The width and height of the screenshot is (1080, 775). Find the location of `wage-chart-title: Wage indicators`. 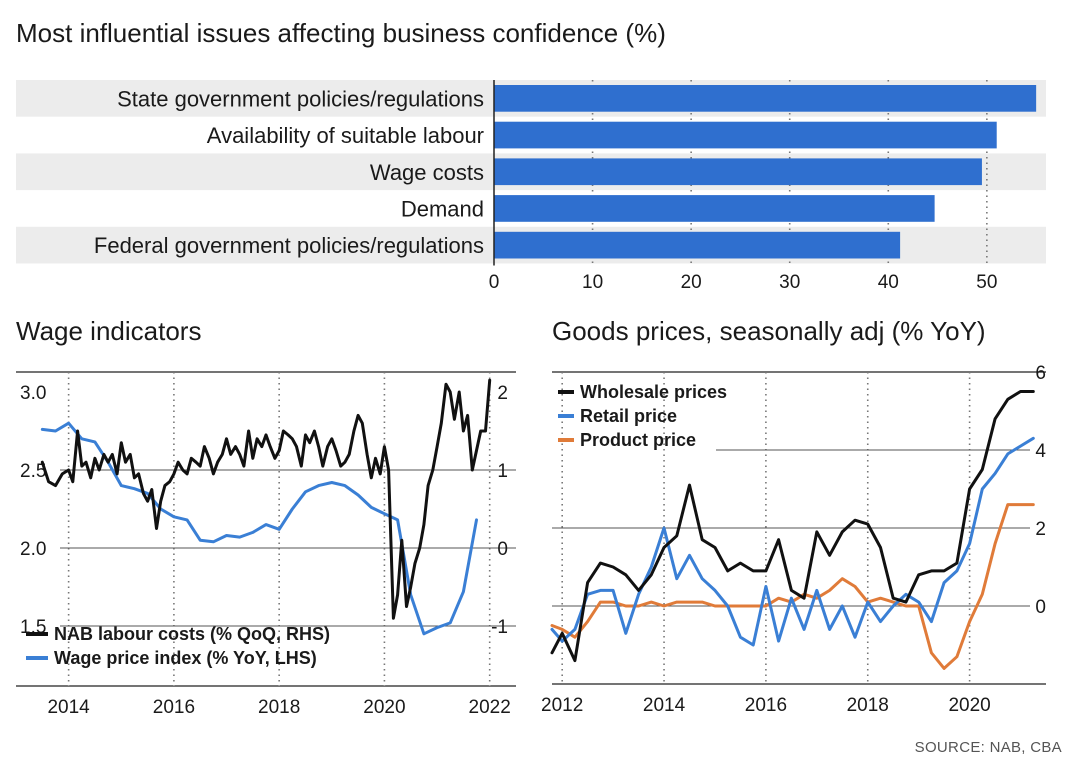

wage-chart-title: Wage indicators is located at coordinates (108, 331).